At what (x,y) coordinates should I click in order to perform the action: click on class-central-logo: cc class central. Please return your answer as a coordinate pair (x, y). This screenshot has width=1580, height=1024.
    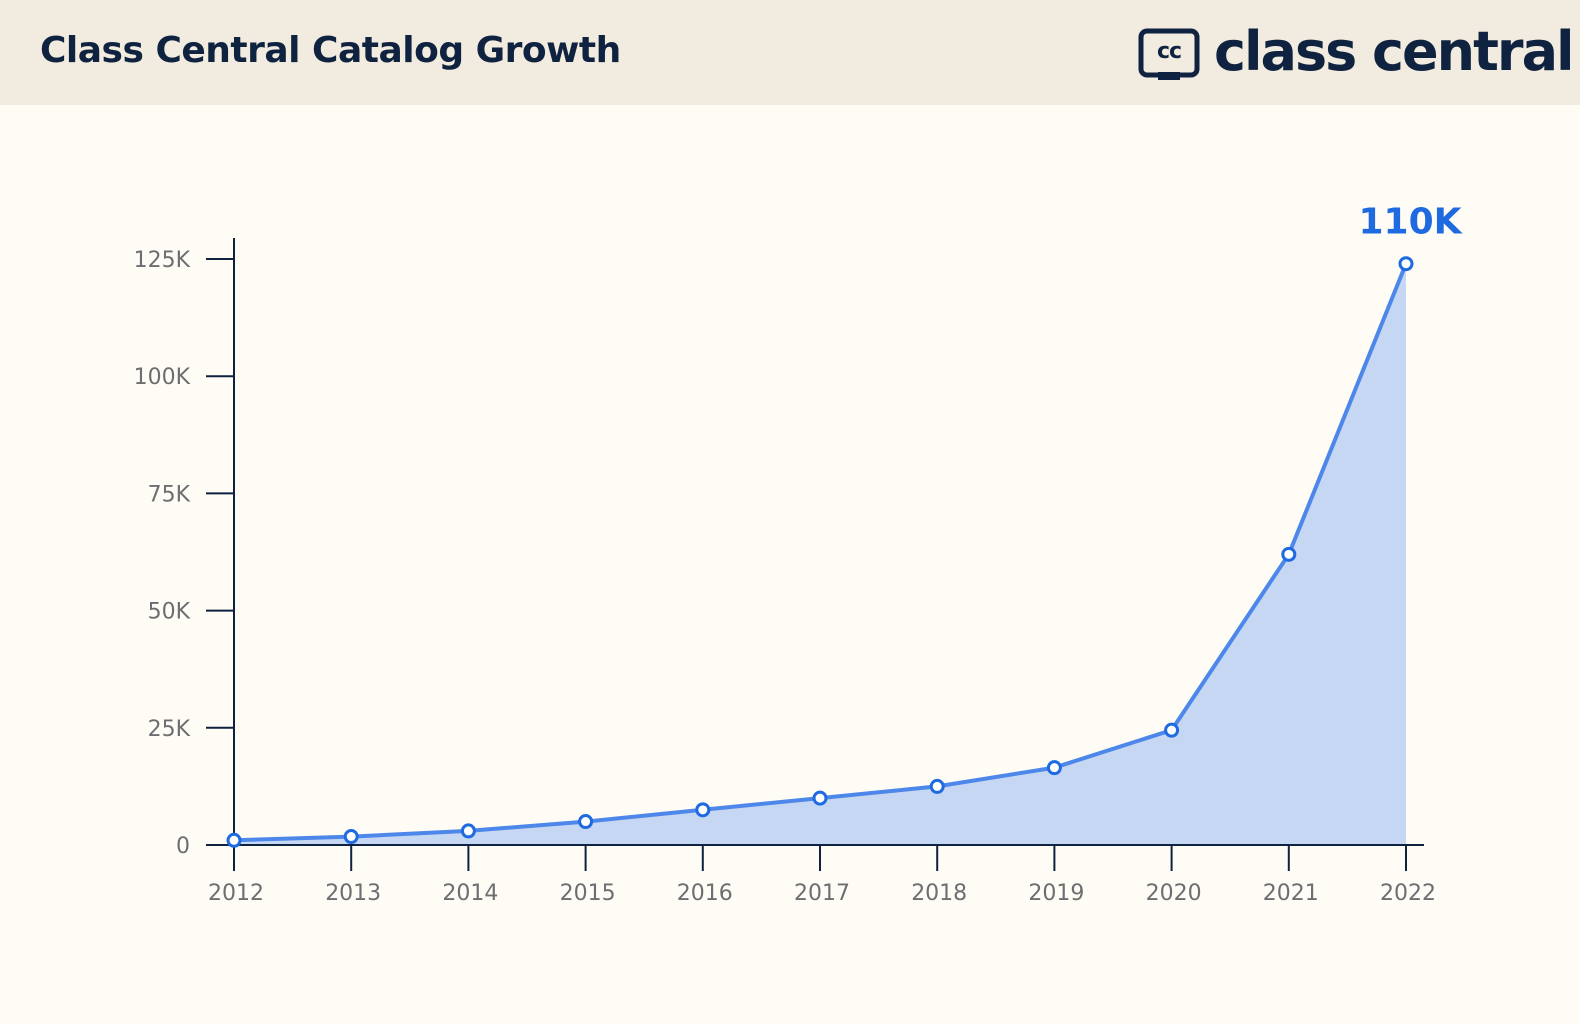
    Looking at the image, I should click on (1356, 52).